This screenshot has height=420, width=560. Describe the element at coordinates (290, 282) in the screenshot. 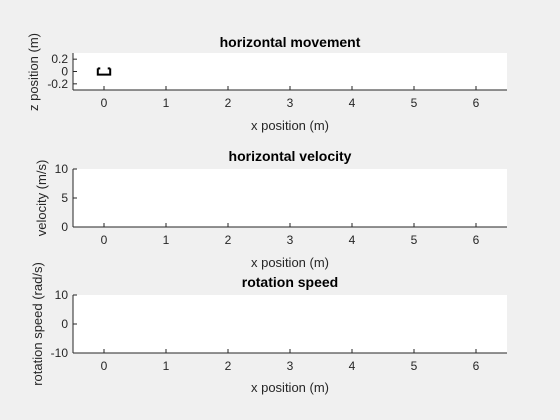

I see `chart-title: rotation speed` at that location.